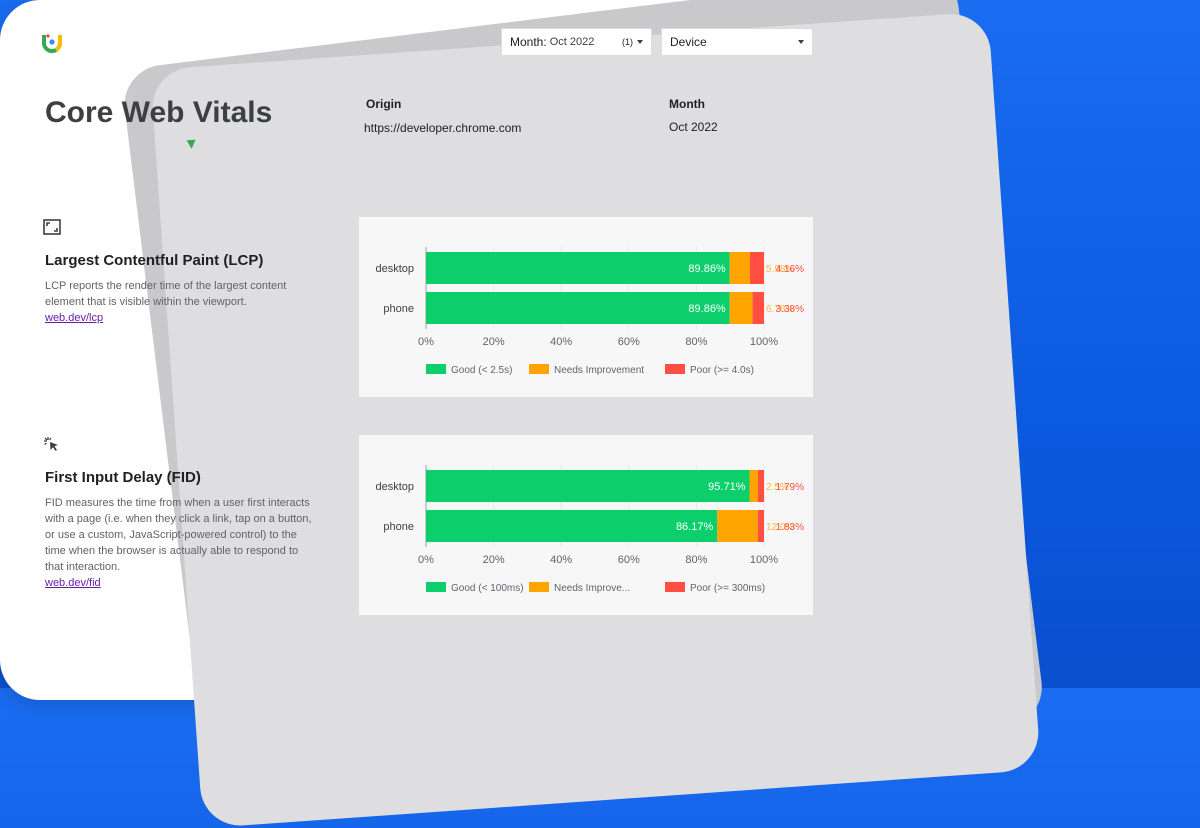 Image resolution: width=1200 pixels, height=828 pixels. I want to click on data-label: 3.38%, so click(790, 309).